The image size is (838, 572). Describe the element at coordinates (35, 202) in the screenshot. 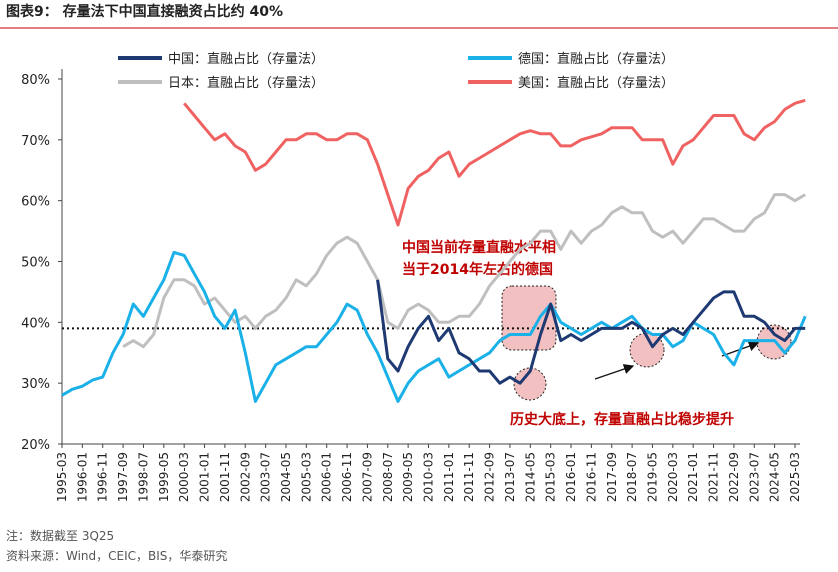

I see `y-tick-label: 60%` at that location.